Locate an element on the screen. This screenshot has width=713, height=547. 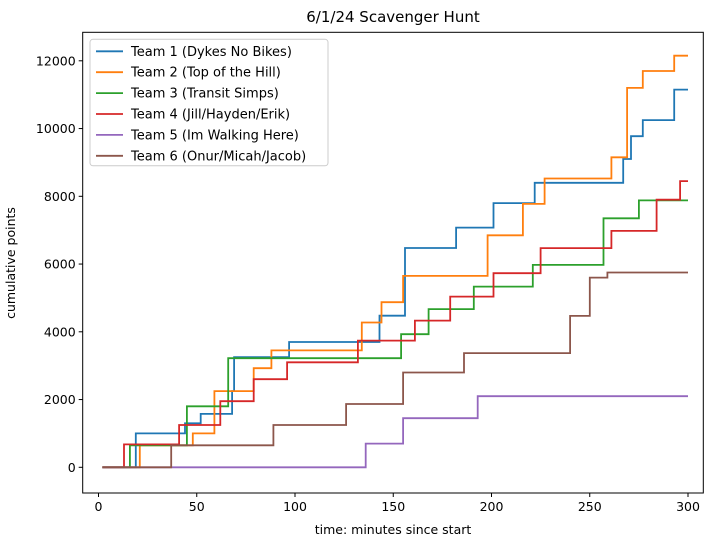
x-tick-label: 0 is located at coordinates (99, 506).